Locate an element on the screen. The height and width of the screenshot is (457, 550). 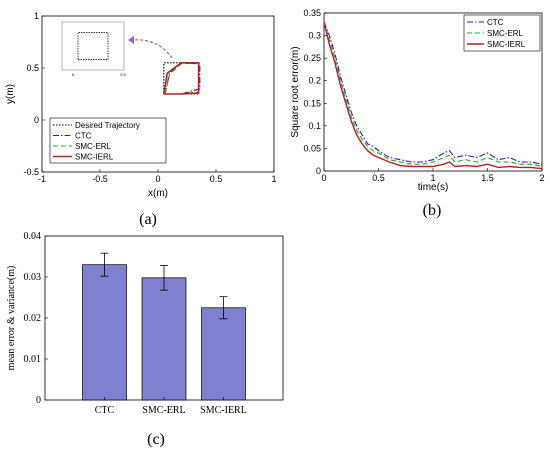
inset-frame is located at coordinates (93, 46).